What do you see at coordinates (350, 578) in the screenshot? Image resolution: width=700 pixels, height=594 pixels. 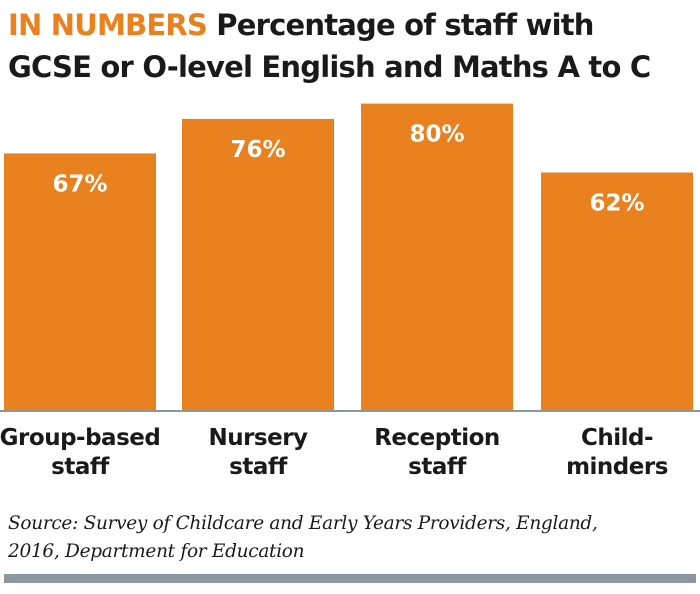 I see `footer-rule` at bounding box center [350, 578].